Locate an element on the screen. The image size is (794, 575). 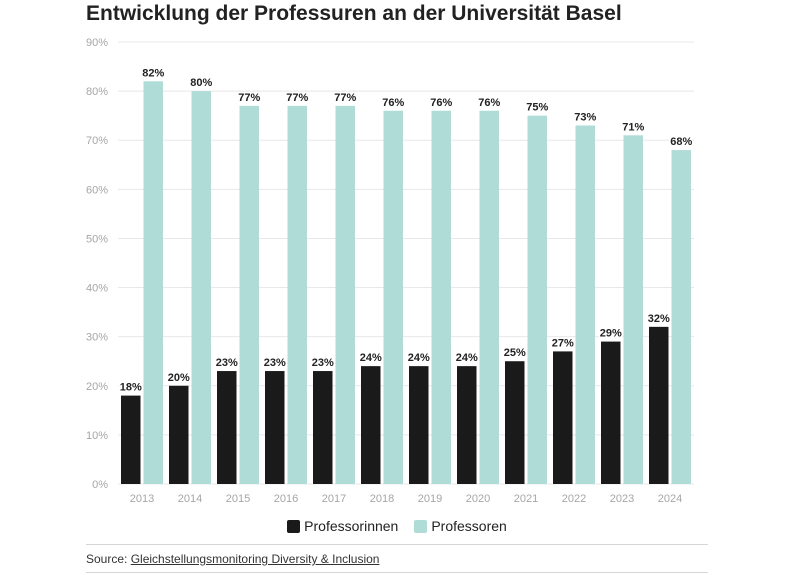
y-tick-label: 60% is located at coordinates (97, 190).